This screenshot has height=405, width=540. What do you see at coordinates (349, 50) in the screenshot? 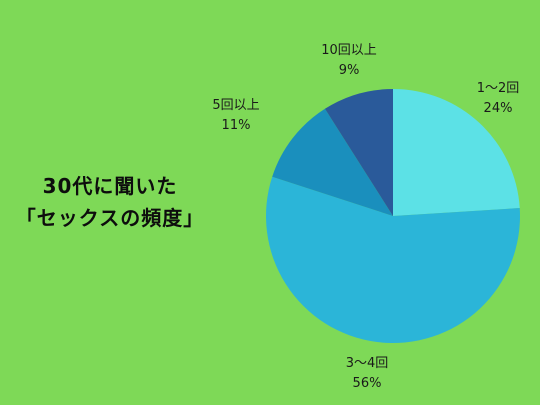
I see `slice-label-4: 10回以上` at bounding box center [349, 50].